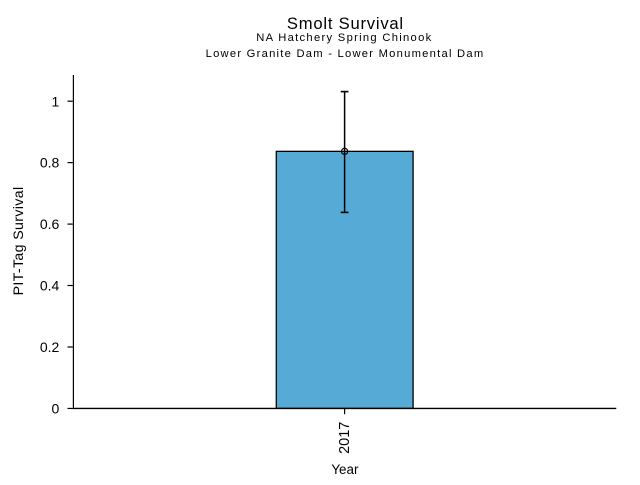  What do you see at coordinates (56, 409) in the screenshot?
I see `svg-text: 0` at bounding box center [56, 409].